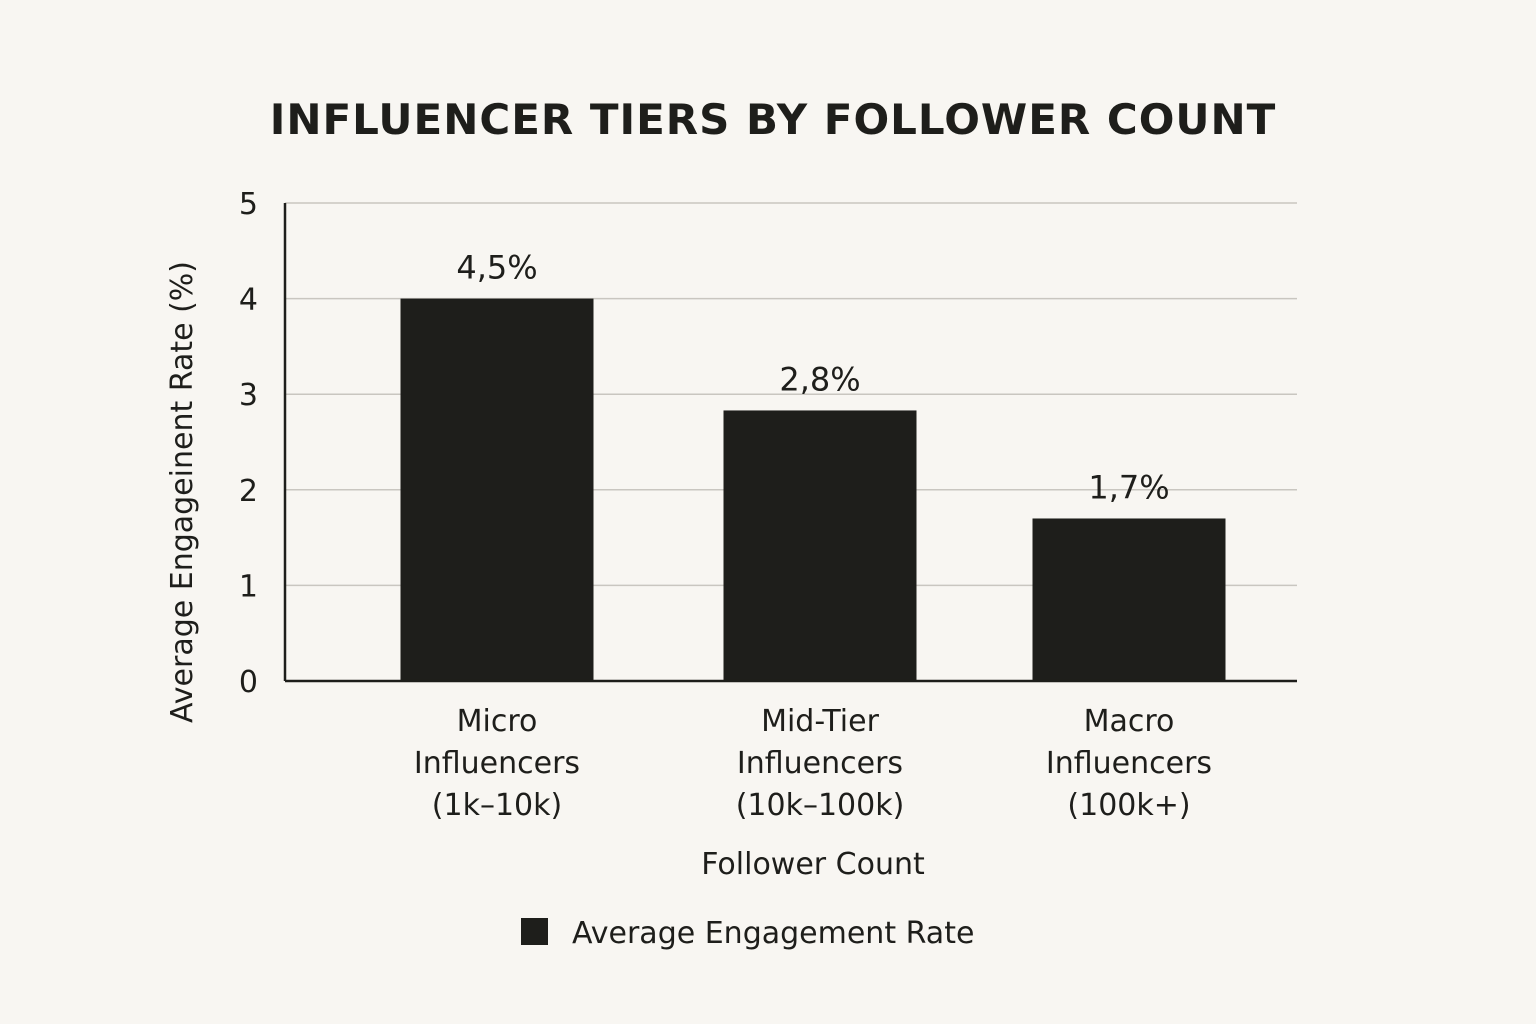 The width and height of the screenshot is (1536, 1024). What do you see at coordinates (773, 933) in the screenshot?
I see `legend-label: Average Engagement Rate` at bounding box center [773, 933].